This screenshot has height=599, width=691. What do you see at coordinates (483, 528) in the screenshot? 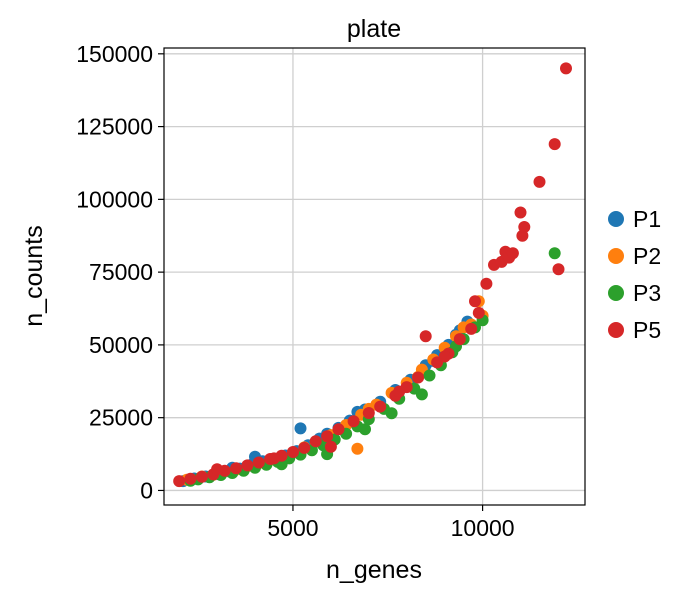
I see `x-tick-label: 10000` at bounding box center [483, 528].